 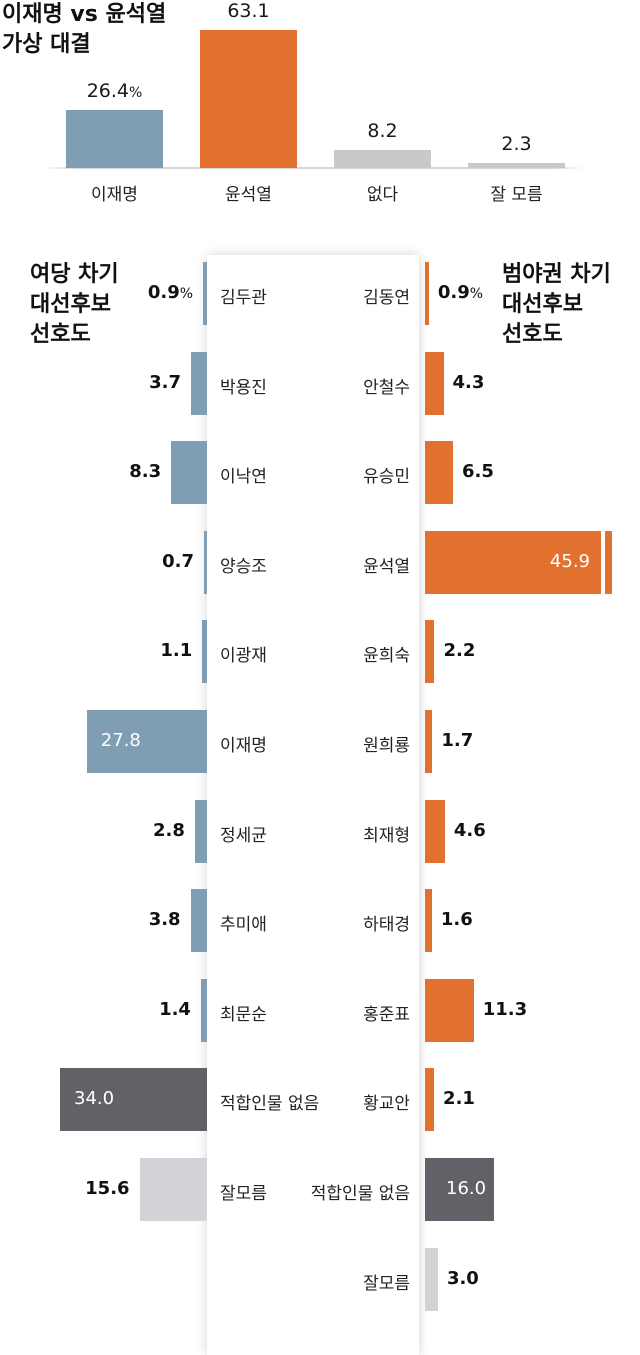 I want to click on data-label: 2.3, so click(x=516, y=143).